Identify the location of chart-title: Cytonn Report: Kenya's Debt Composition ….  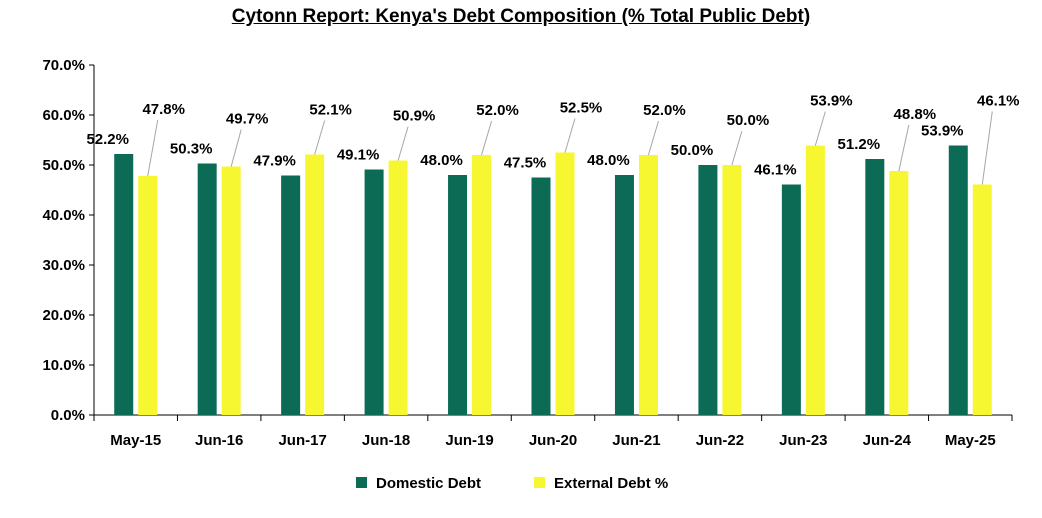
(521, 16).